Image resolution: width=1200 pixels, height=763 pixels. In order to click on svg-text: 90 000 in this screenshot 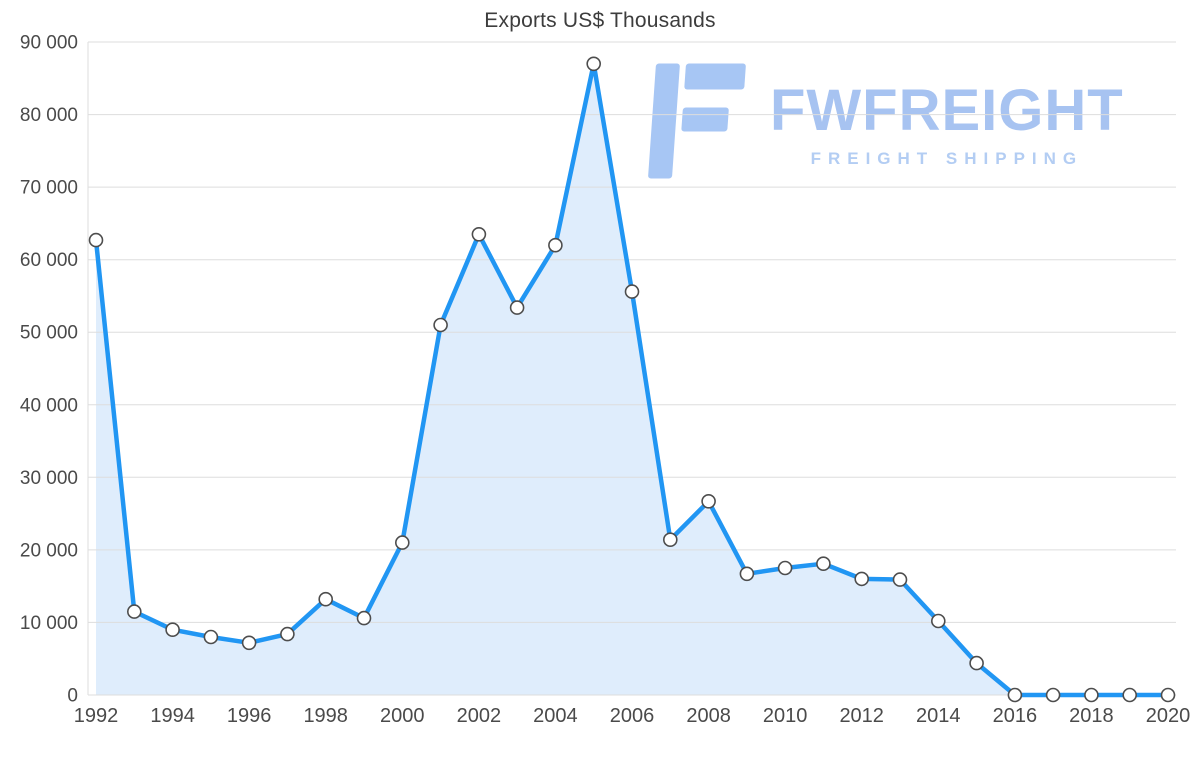, I will do `click(49, 43)`.